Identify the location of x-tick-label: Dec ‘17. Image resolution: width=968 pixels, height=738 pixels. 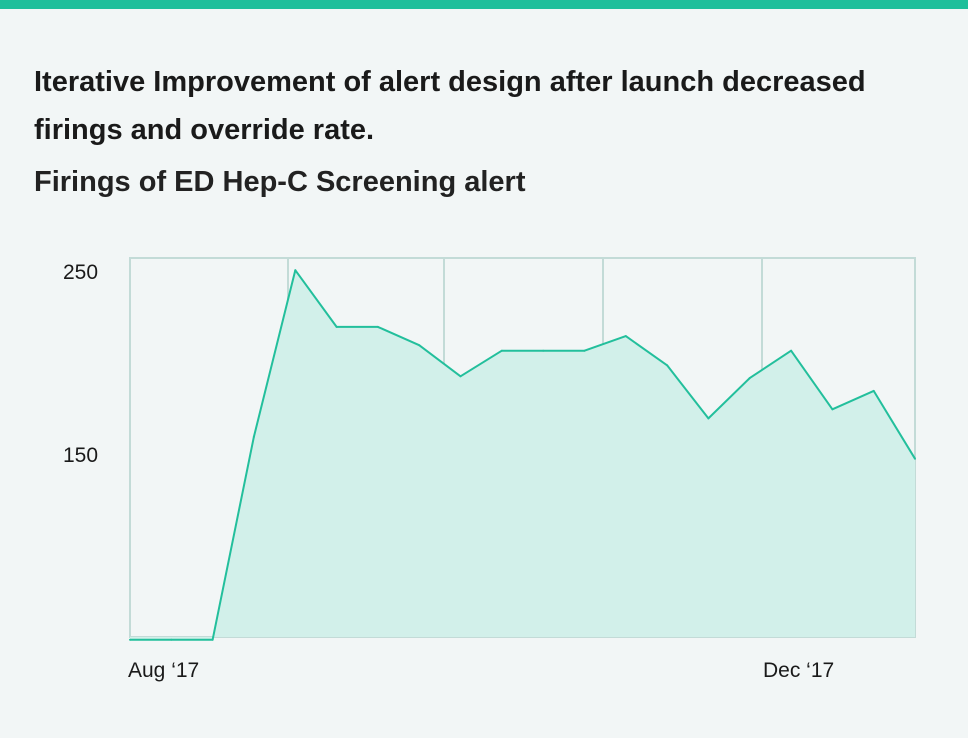
(798, 670).